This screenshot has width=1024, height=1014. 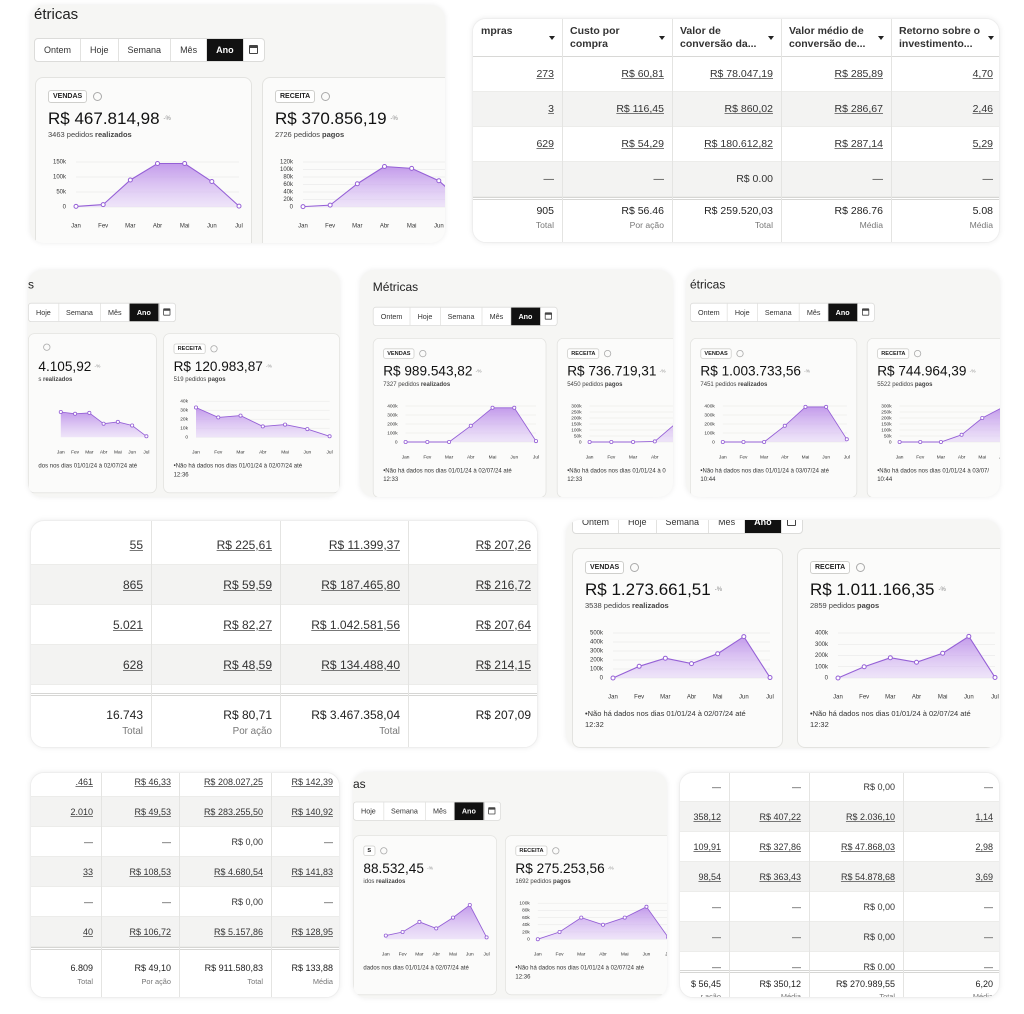 What do you see at coordinates (982, 109) in the screenshot?
I see `table-cell: 2,46` at bounding box center [982, 109].